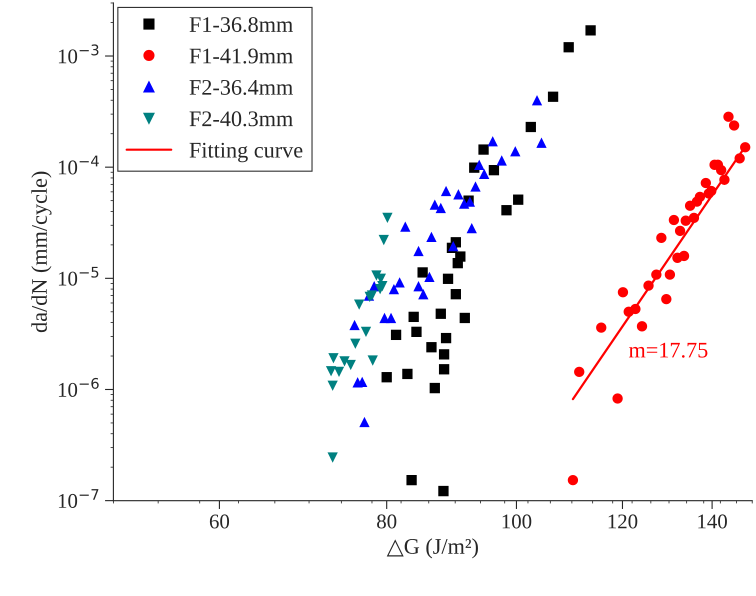 This screenshot has width=756, height=596. I want to click on y-tick-label: 10$^{−7}$, so click(78, 498).